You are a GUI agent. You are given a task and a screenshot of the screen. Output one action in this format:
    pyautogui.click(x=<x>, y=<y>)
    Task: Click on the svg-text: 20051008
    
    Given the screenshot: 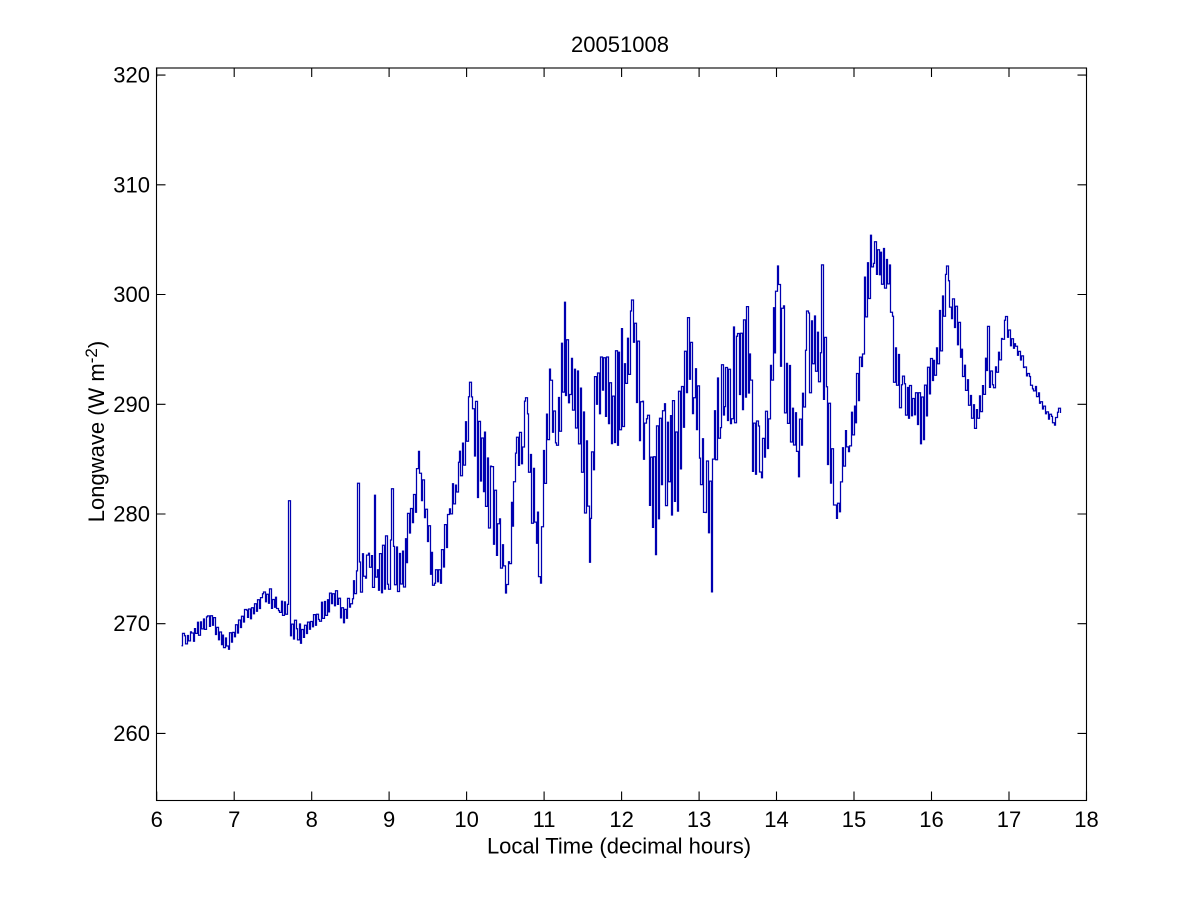 What is the action you would take?
    pyautogui.click(x=620, y=44)
    